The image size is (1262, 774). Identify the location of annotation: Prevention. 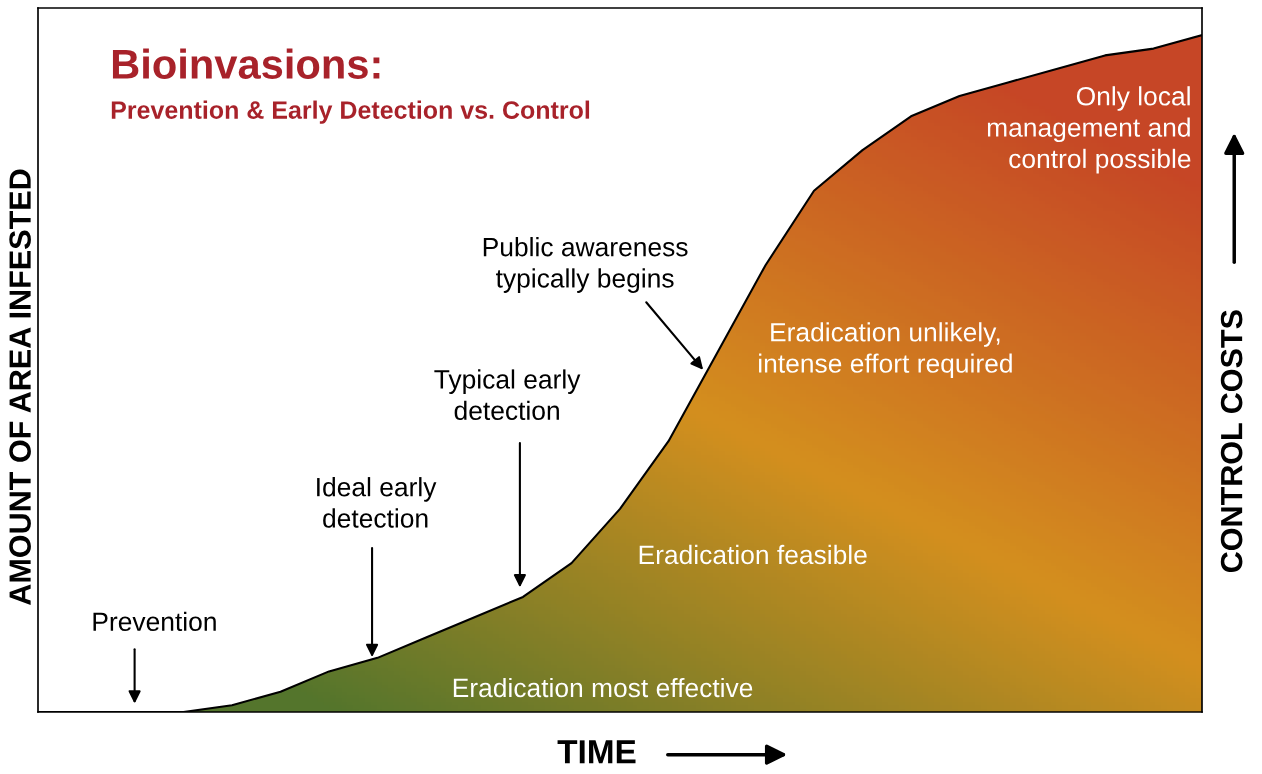
(154, 621).